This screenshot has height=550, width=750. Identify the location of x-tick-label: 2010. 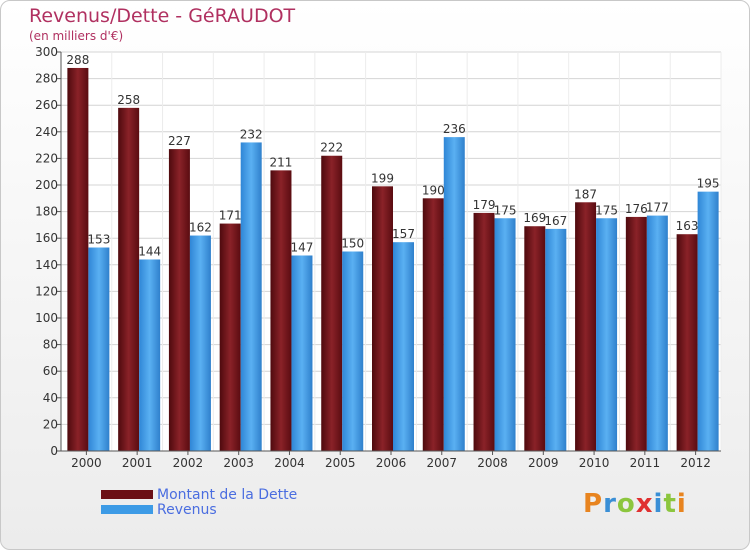
(594, 463).